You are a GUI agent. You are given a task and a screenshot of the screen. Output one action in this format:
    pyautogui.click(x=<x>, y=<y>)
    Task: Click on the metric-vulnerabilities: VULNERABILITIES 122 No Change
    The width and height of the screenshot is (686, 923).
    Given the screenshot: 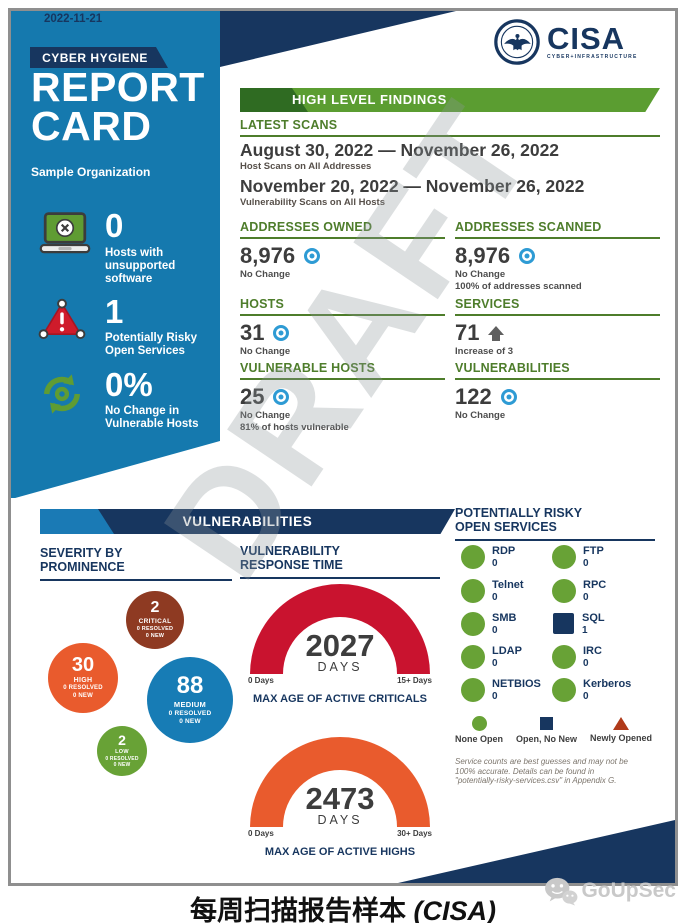 What is the action you would take?
    pyautogui.click(x=557, y=391)
    